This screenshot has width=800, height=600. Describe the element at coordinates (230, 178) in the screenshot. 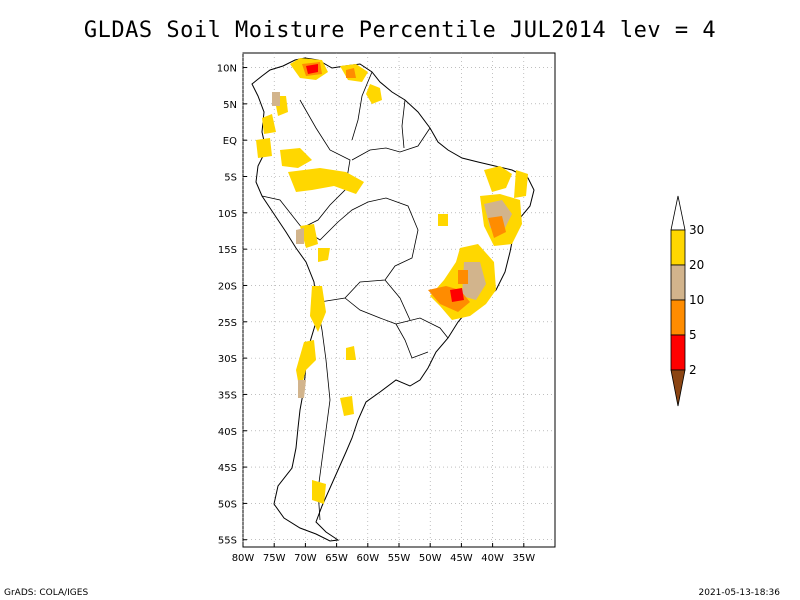

I see `y-tick-label: 5S` at that location.